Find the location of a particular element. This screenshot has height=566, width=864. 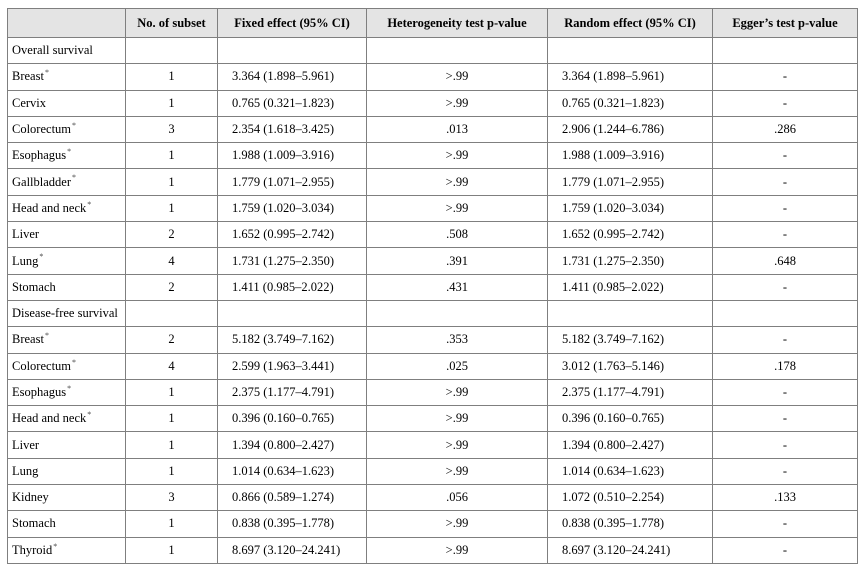

header-fixed-effect: Fixed effect (95% CI) is located at coordinates (292, 23).